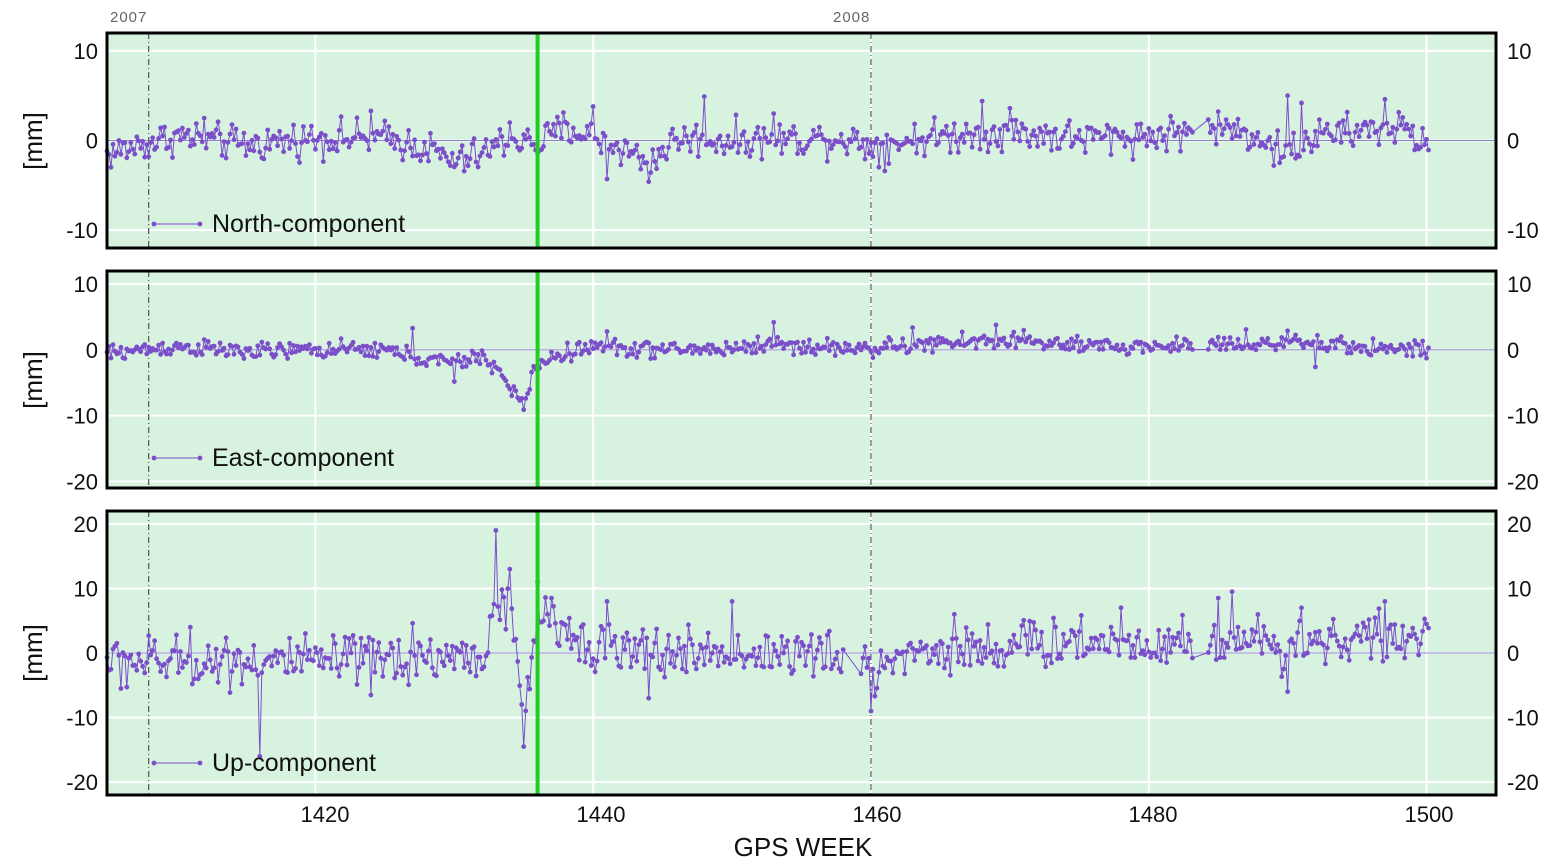 The image size is (1552, 864). I want to click on year-label-2008: 2008, so click(851, 17).